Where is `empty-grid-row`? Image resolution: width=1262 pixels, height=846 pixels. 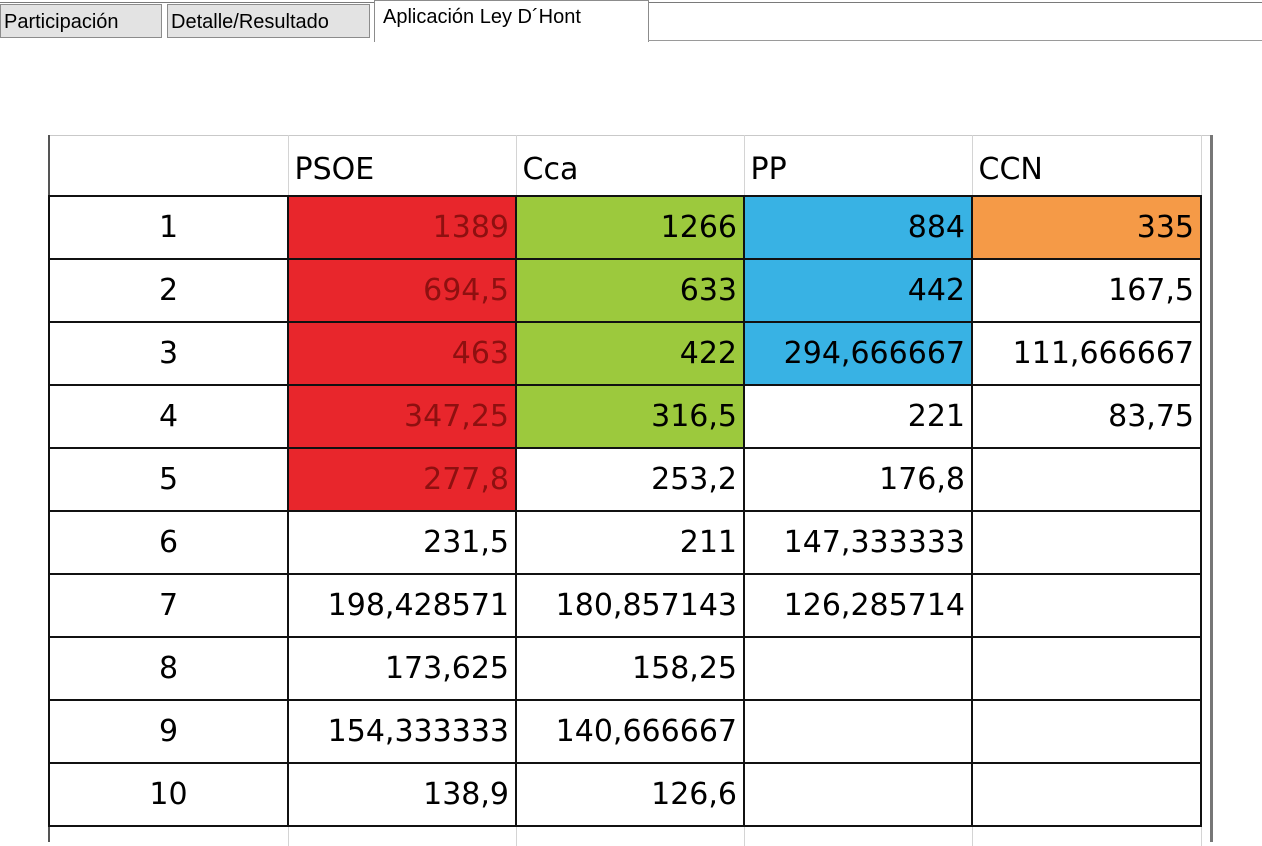
empty-grid-row is located at coordinates (625, 836).